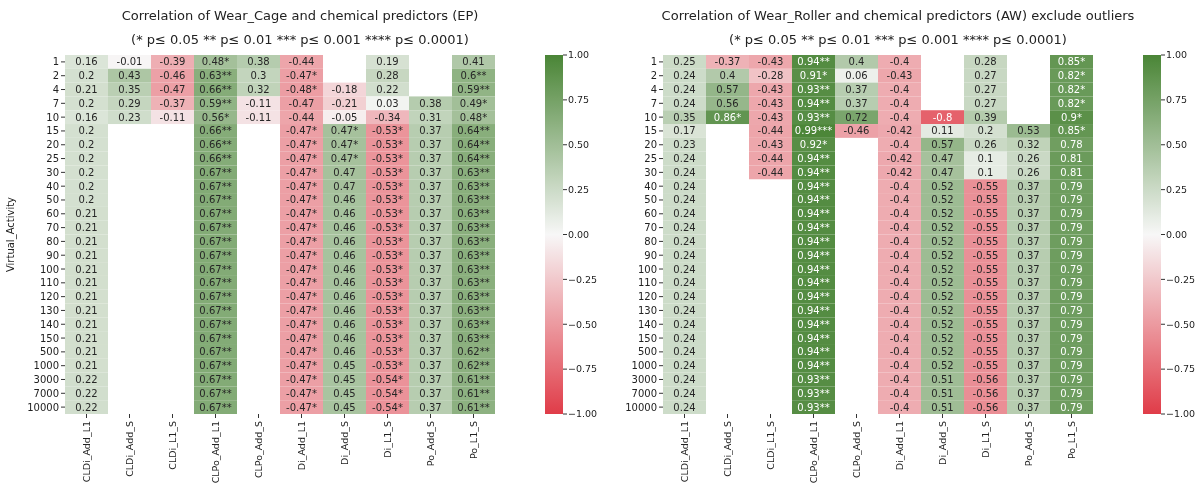 The image size is (1196, 493). Describe the element at coordinates (985, 103) in the screenshot. I see `data-label: 0.27` at that location.